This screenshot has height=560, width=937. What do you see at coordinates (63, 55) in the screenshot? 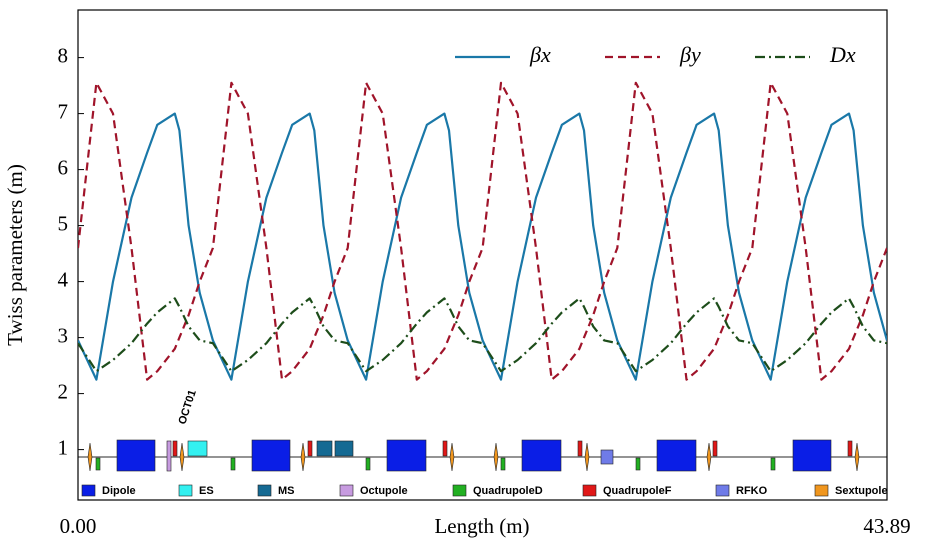
I see `y-tick-label: 8` at bounding box center [63, 55].